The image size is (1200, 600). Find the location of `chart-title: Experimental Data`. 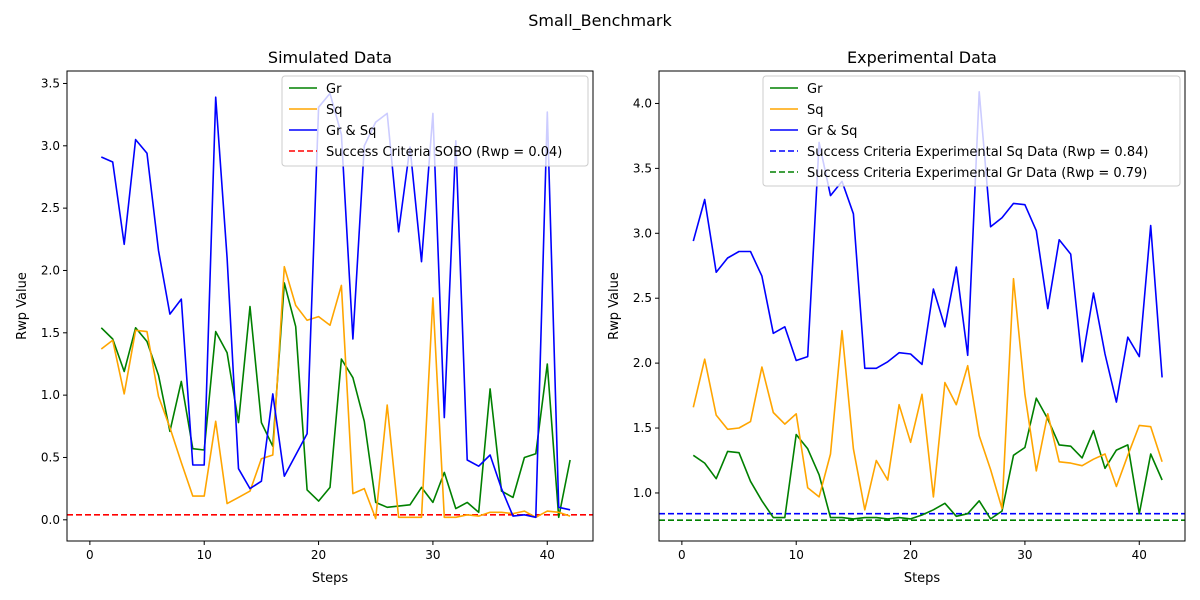

chart-title: Experimental Data is located at coordinates (922, 57).